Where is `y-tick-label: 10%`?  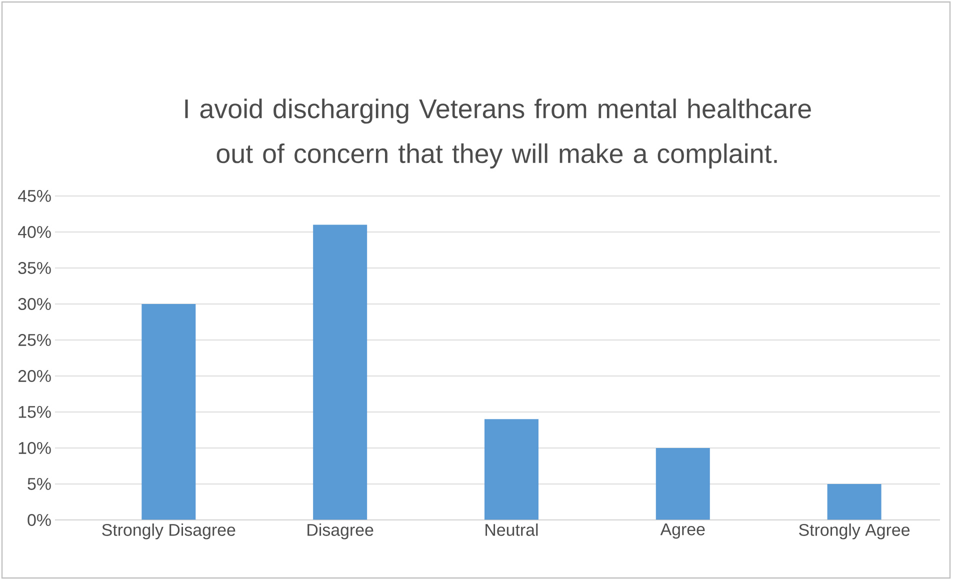
y-tick-label: 10% is located at coordinates (34, 448).